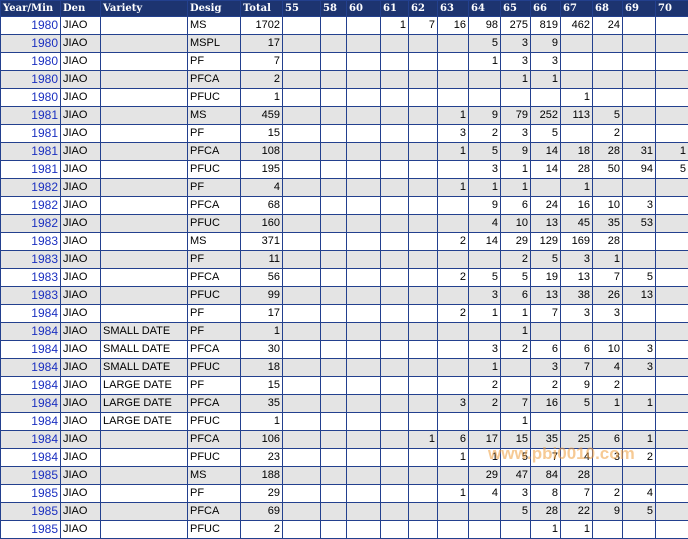 The height and width of the screenshot is (539, 688). I want to click on total-cell: 35, so click(262, 404).